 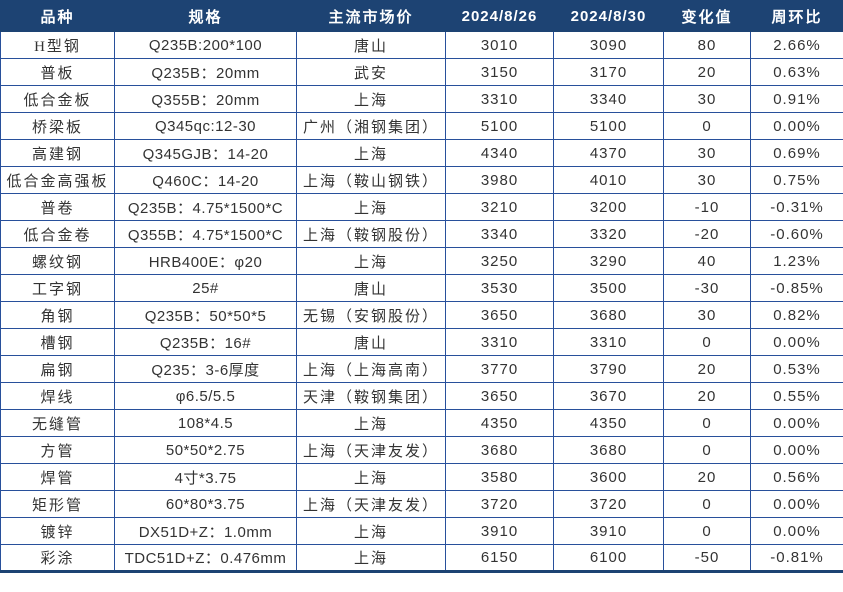 What do you see at coordinates (707, 558) in the screenshot?
I see `change-cell: -50` at bounding box center [707, 558].